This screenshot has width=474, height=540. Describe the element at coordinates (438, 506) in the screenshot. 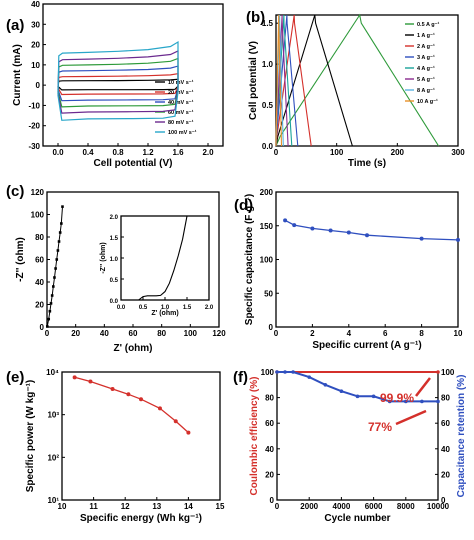

I see `x-tick-label: 10000` at that location.